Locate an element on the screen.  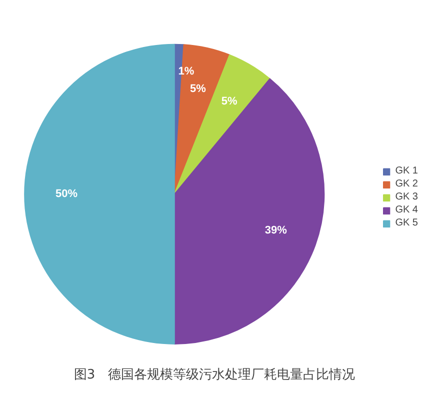
legend-label: GK 5 is located at coordinates (406, 223).